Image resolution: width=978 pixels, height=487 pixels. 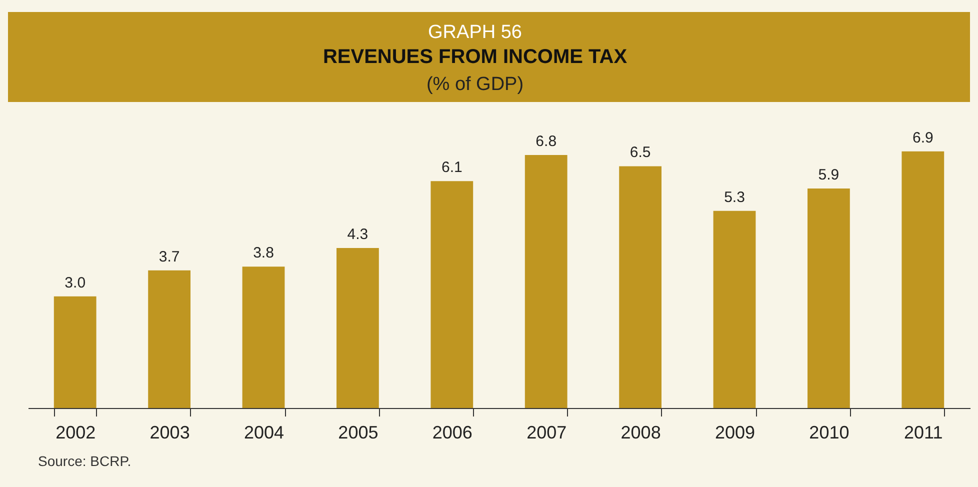 What do you see at coordinates (76, 432) in the screenshot?
I see `x-tick-label: 2002` at bounding box center [76, 432].